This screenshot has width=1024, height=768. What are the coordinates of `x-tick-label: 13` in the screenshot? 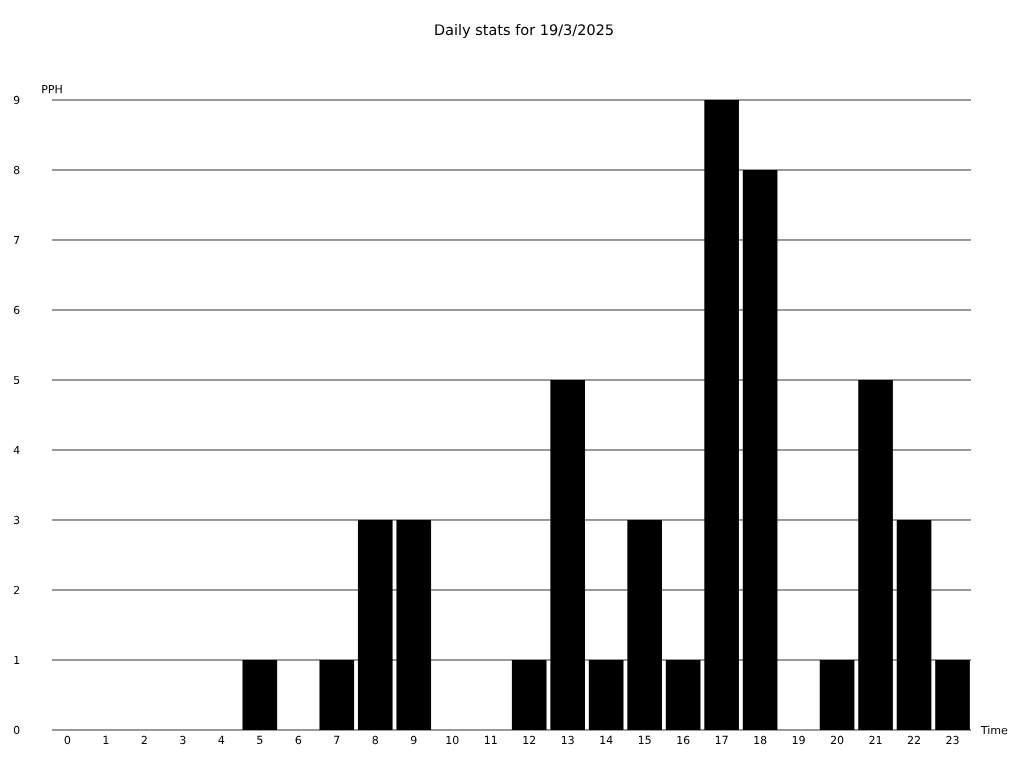 It's located at (567, 740).